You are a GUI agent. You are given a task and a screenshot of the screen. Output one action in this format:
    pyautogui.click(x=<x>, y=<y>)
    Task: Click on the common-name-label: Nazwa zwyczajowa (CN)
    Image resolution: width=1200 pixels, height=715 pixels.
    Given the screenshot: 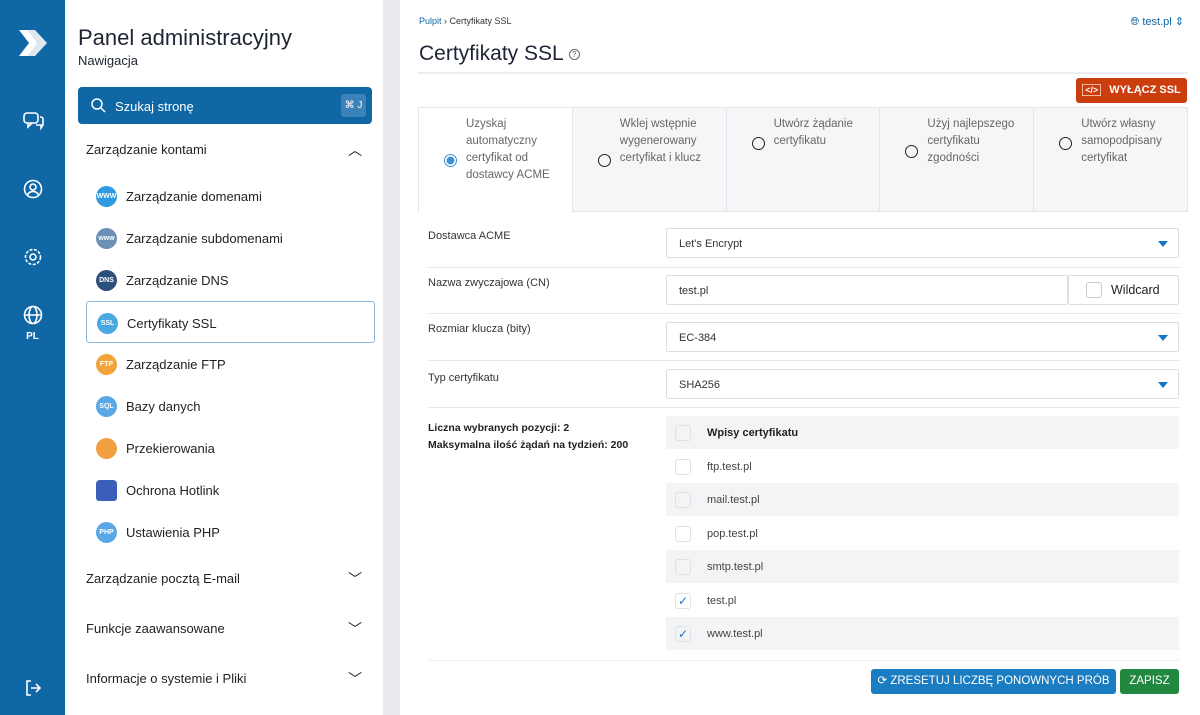 What is the action you would take?
    pyautogui.click(x=489, y=283)
    